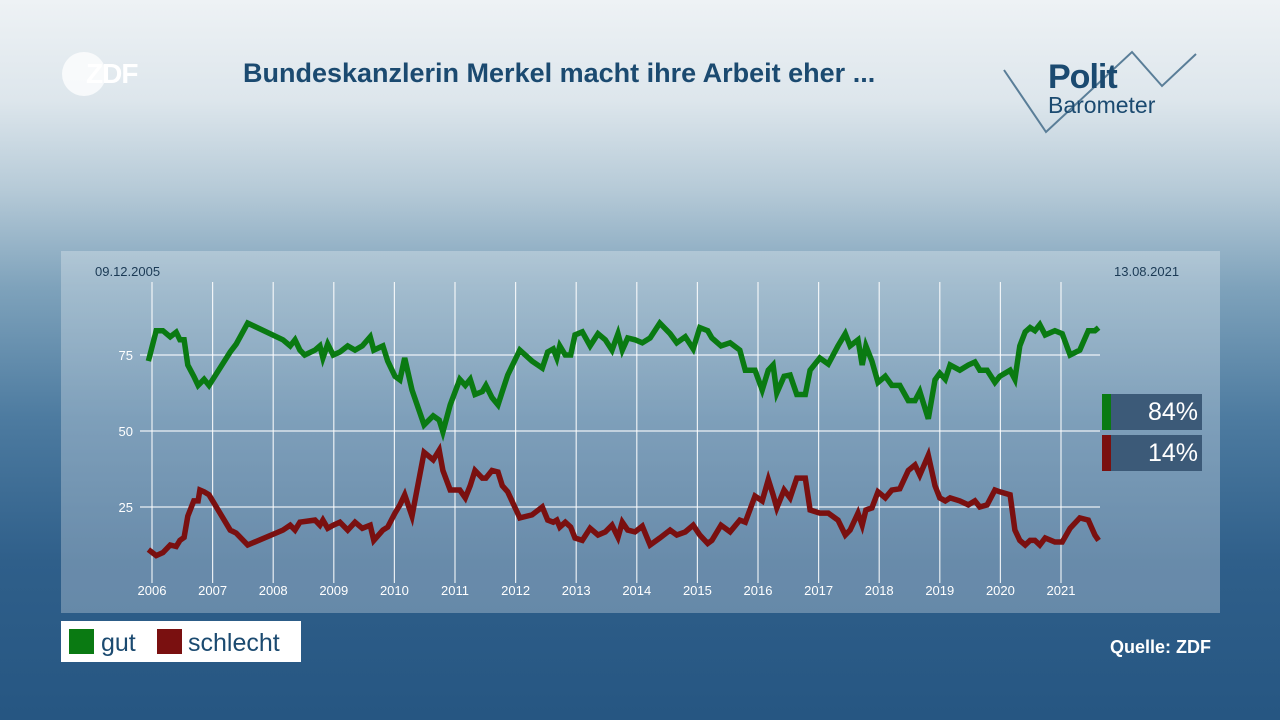 The image size is (1280, 720). I want to click on x-tick-label: 2008, so click(273, 590).